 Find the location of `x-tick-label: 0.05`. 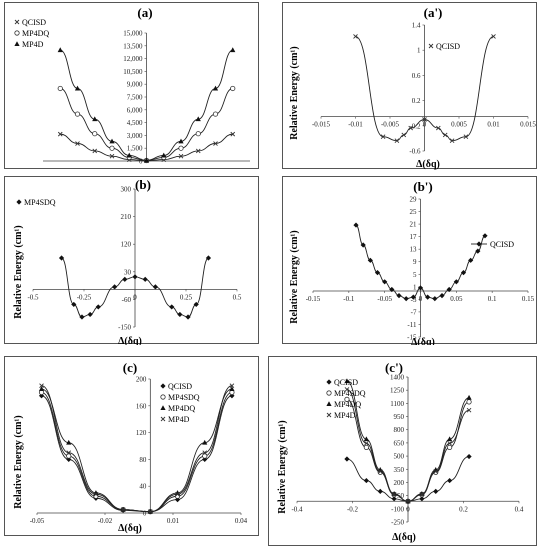

x-tick-label: 0.05 is located at coordinates (456, 299).